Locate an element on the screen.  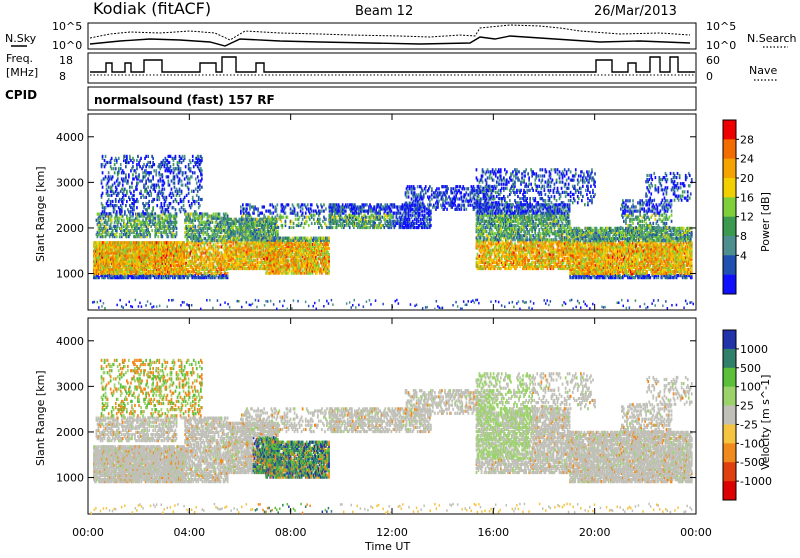
freq-panel-frame is located at coordinates (392, 68).